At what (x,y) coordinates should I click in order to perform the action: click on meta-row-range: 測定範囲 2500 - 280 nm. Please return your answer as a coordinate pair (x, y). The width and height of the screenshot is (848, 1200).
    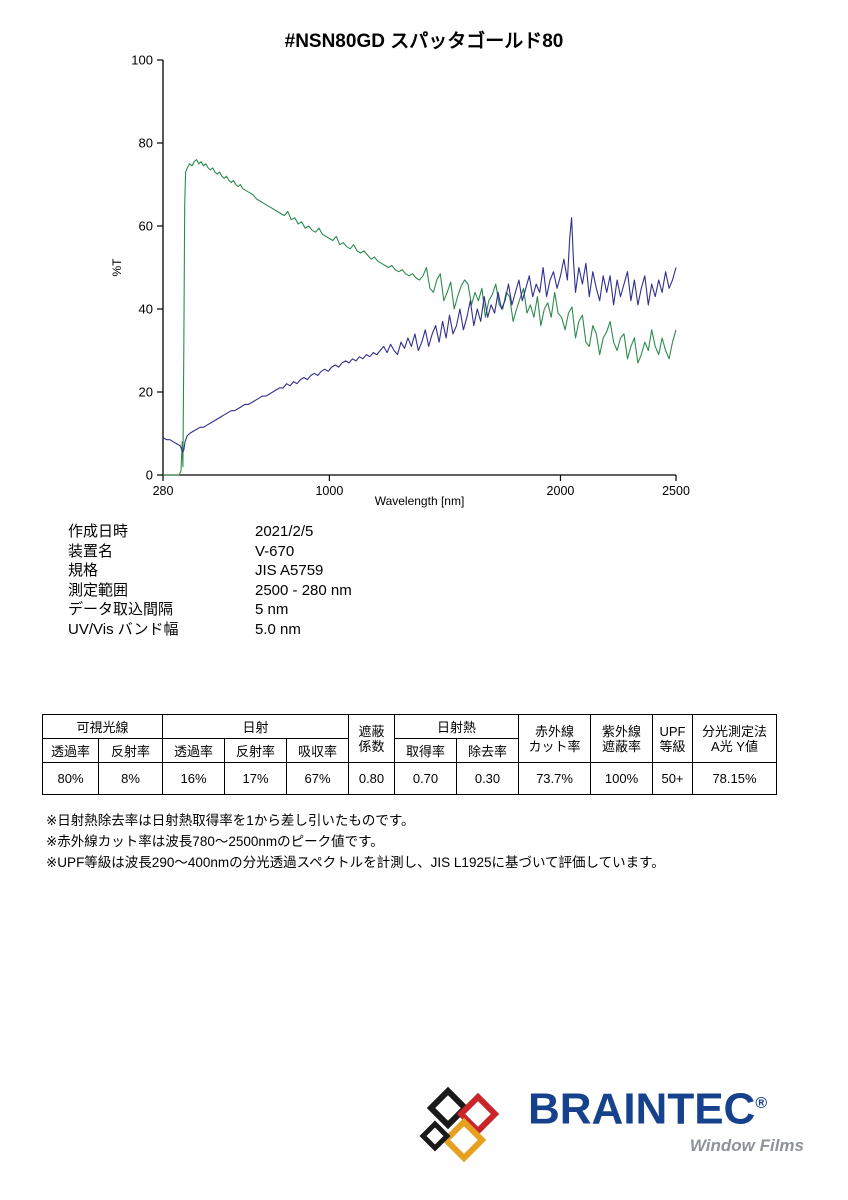
    Looking at the image, I should click on (210, 591).